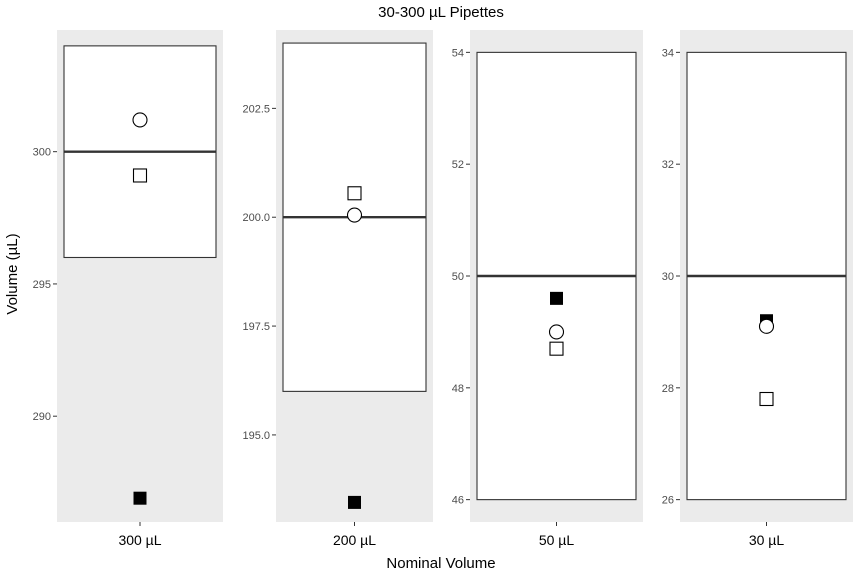 The height and width of the screenshot is (574, 861). Describe the element at coordinates (668, 389) in the screenshot. I see `y-tick-label: 28` at that location.